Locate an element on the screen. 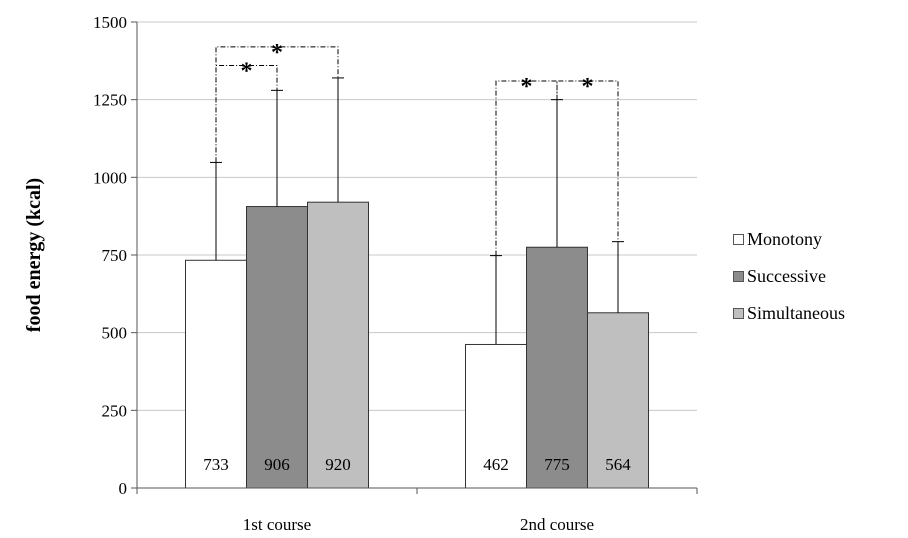  value-label: 462 is located at coordinates (496, 464).